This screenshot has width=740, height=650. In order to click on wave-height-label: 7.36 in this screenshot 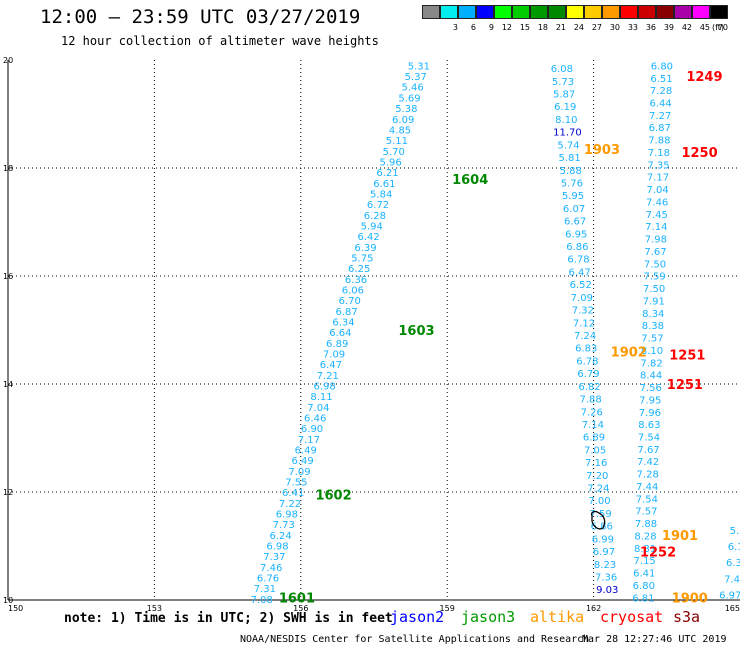, I will do `click(606, 577)`.